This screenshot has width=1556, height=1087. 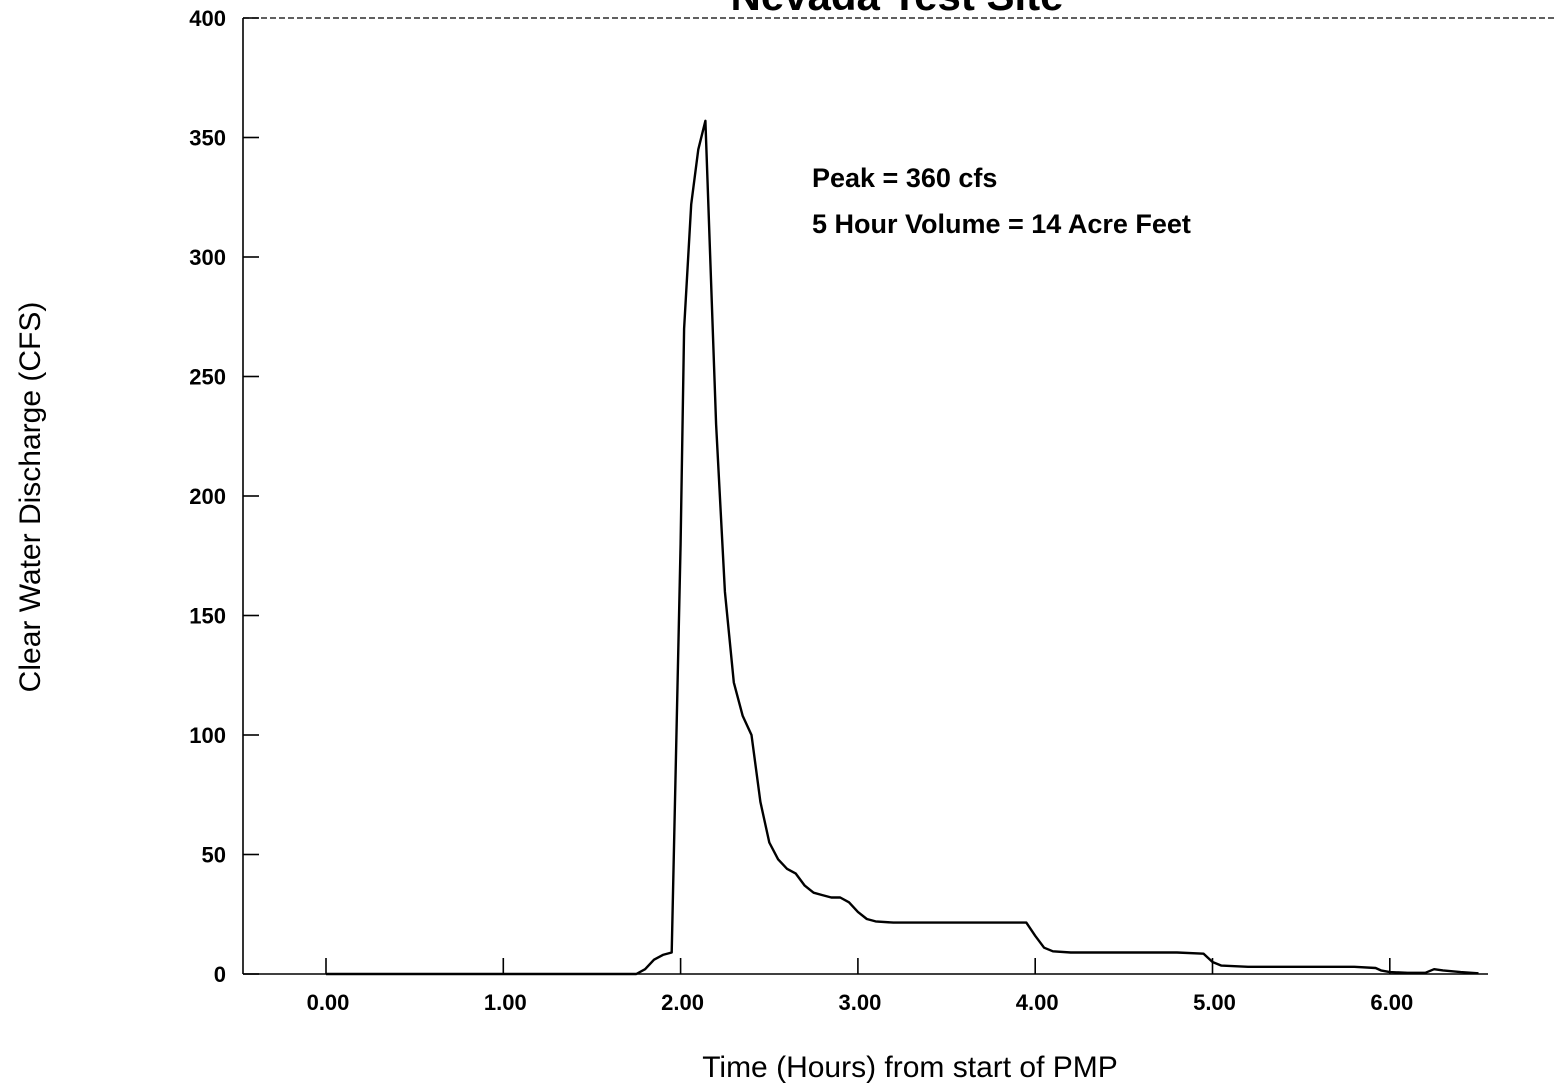 I want to click on y-axis: 0 50 100 150 200 250 300 350 400, so click(x=224, y=496).